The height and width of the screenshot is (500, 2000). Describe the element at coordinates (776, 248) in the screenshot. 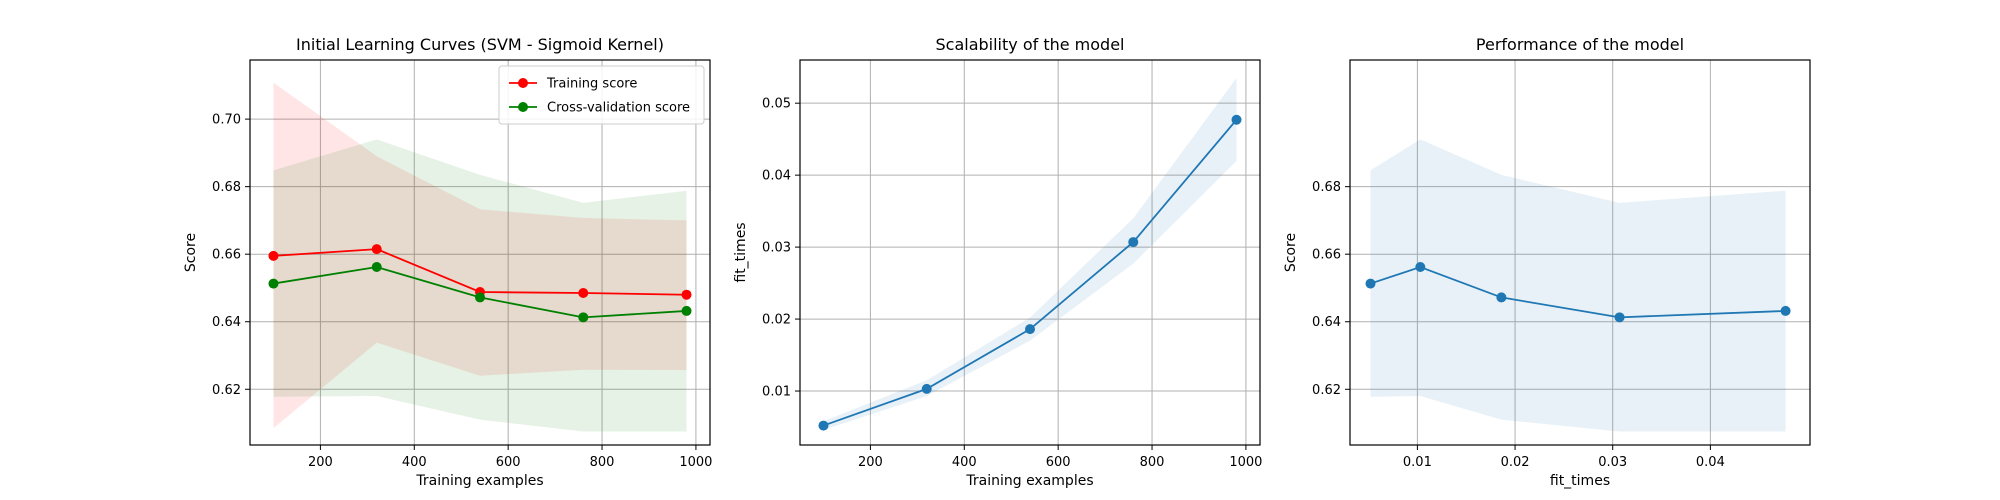

I see `y-tick-label: 0.03` at that location.